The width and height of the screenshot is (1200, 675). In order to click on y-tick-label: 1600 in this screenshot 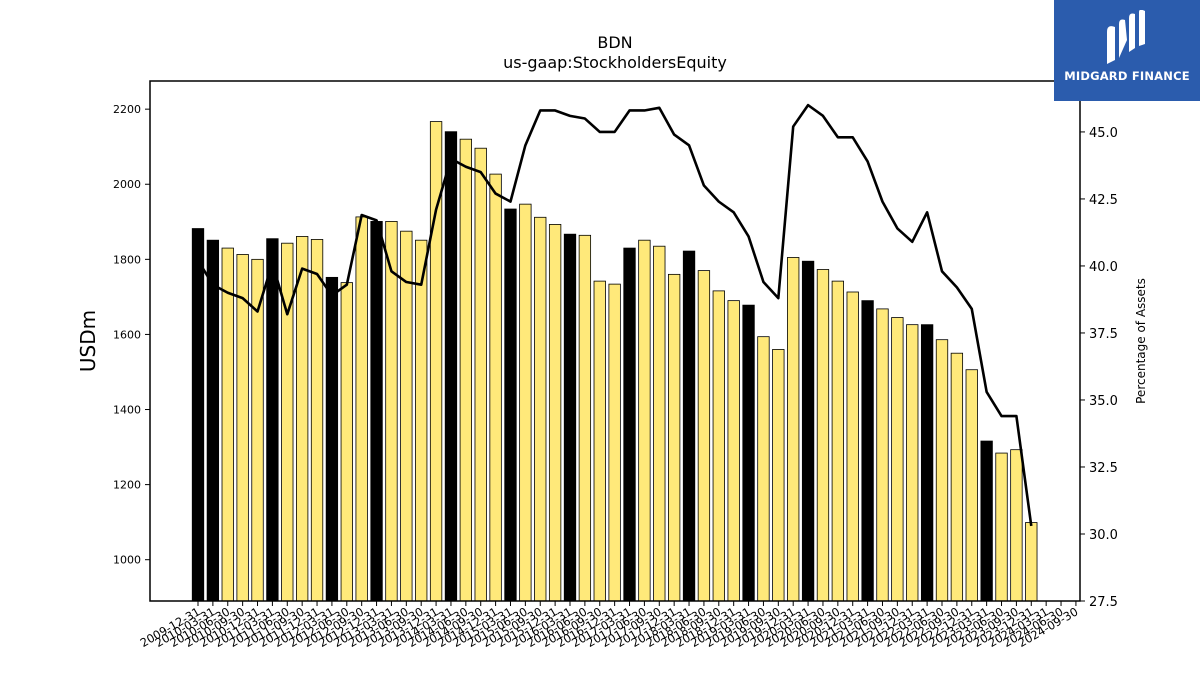, I will do `click(127, 334)`.